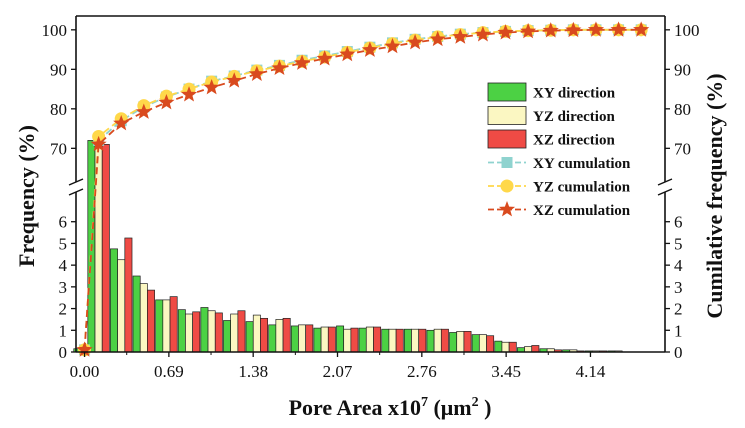  I want to click on y-left-tick-label: 1, so click(63, 330).